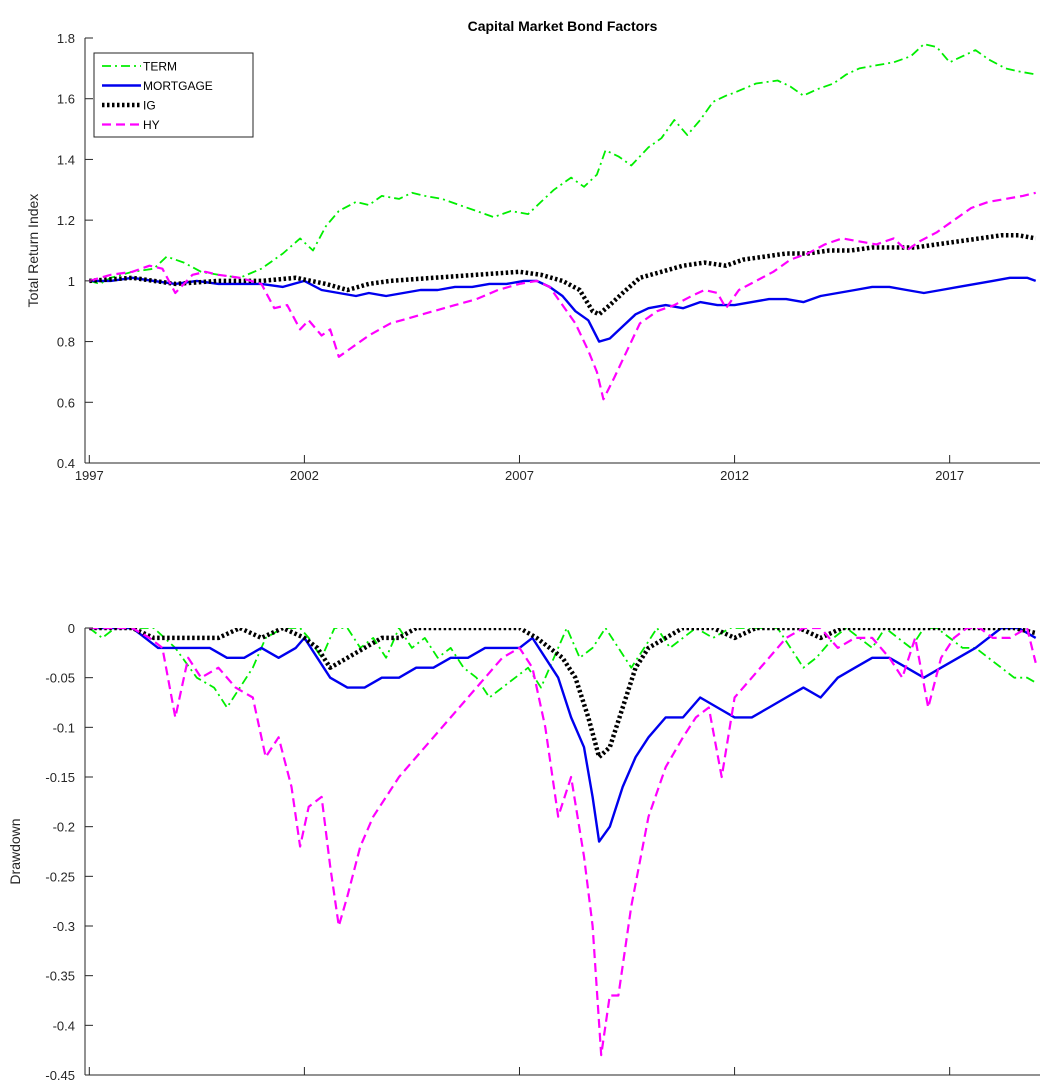 This screenshot has height=1083, width=1041. I want to click on chart1-legend-label-mortgage: MORTGAGE, so click(178, 86).